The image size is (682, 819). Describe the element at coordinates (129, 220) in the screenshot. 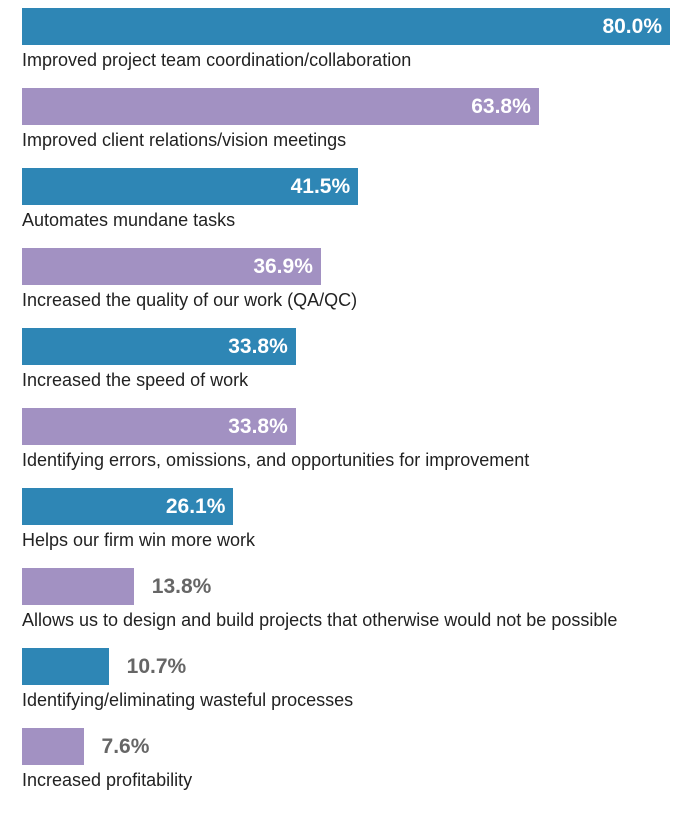

I see `category-label: Automates mundane tasks` at that location.